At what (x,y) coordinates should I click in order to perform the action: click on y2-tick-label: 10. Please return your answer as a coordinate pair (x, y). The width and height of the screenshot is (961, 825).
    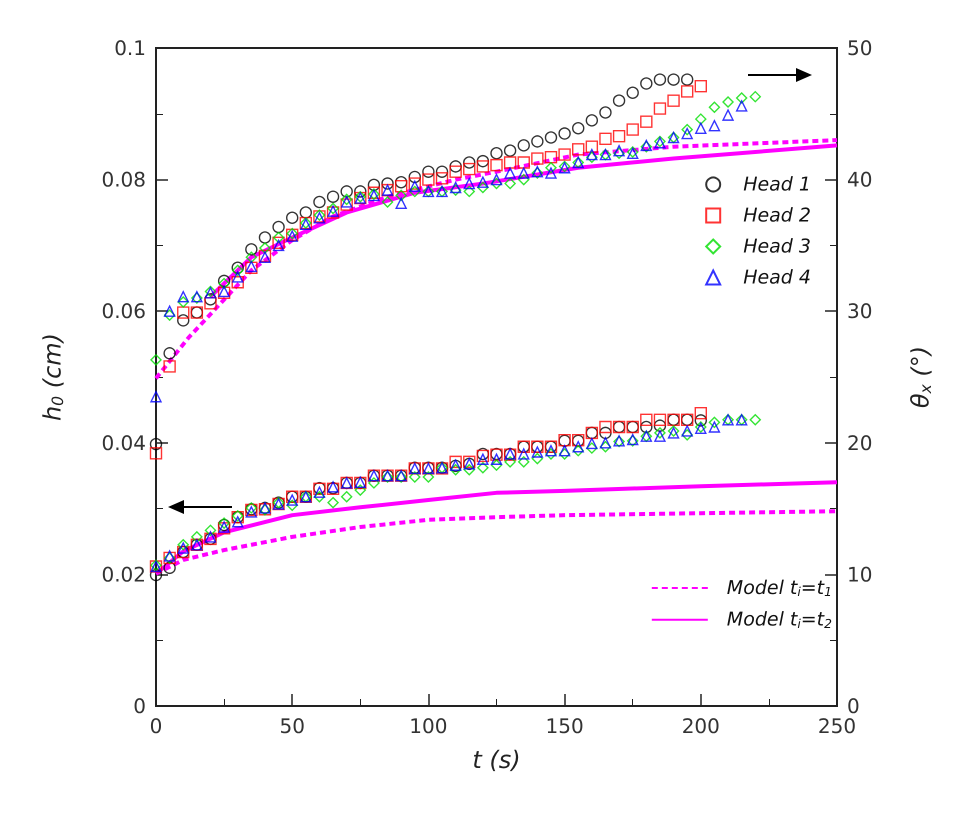
    Looking at the image, I should click on (859, 574).